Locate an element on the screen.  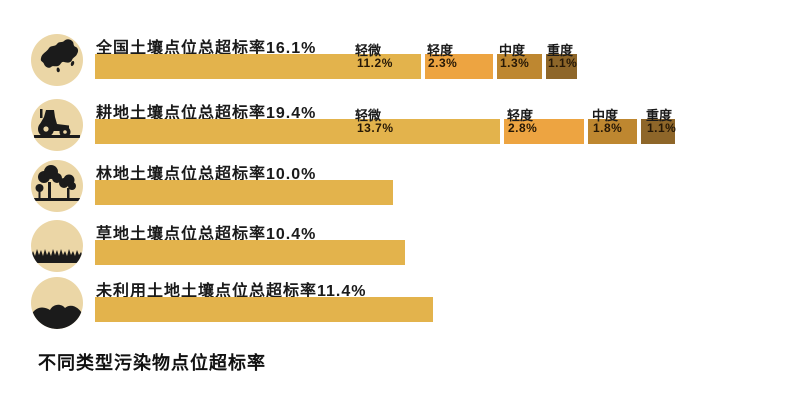
severity-value: 11.2% is located at coordinates (375, 63).